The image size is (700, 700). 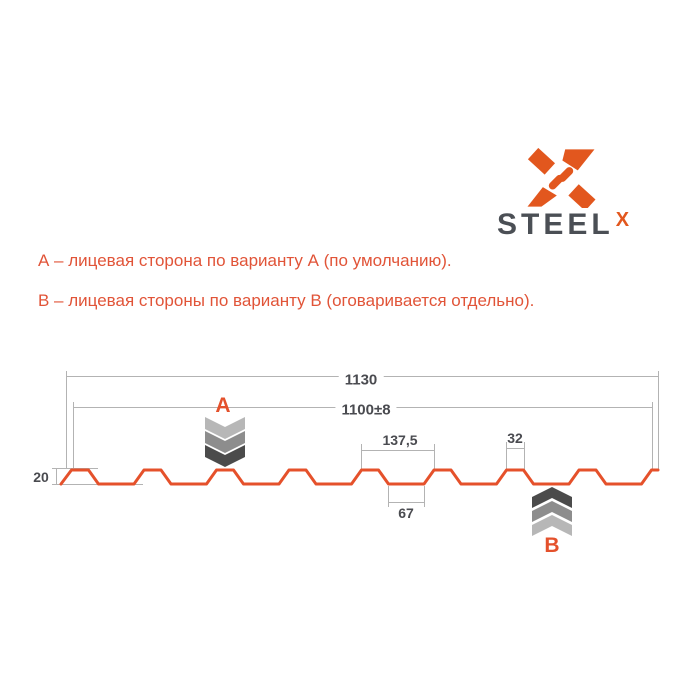 What do you see at coordinates (541, 161) in the screenshot?
I see `logo-arm-top-left` at bounding box center [541, 161].